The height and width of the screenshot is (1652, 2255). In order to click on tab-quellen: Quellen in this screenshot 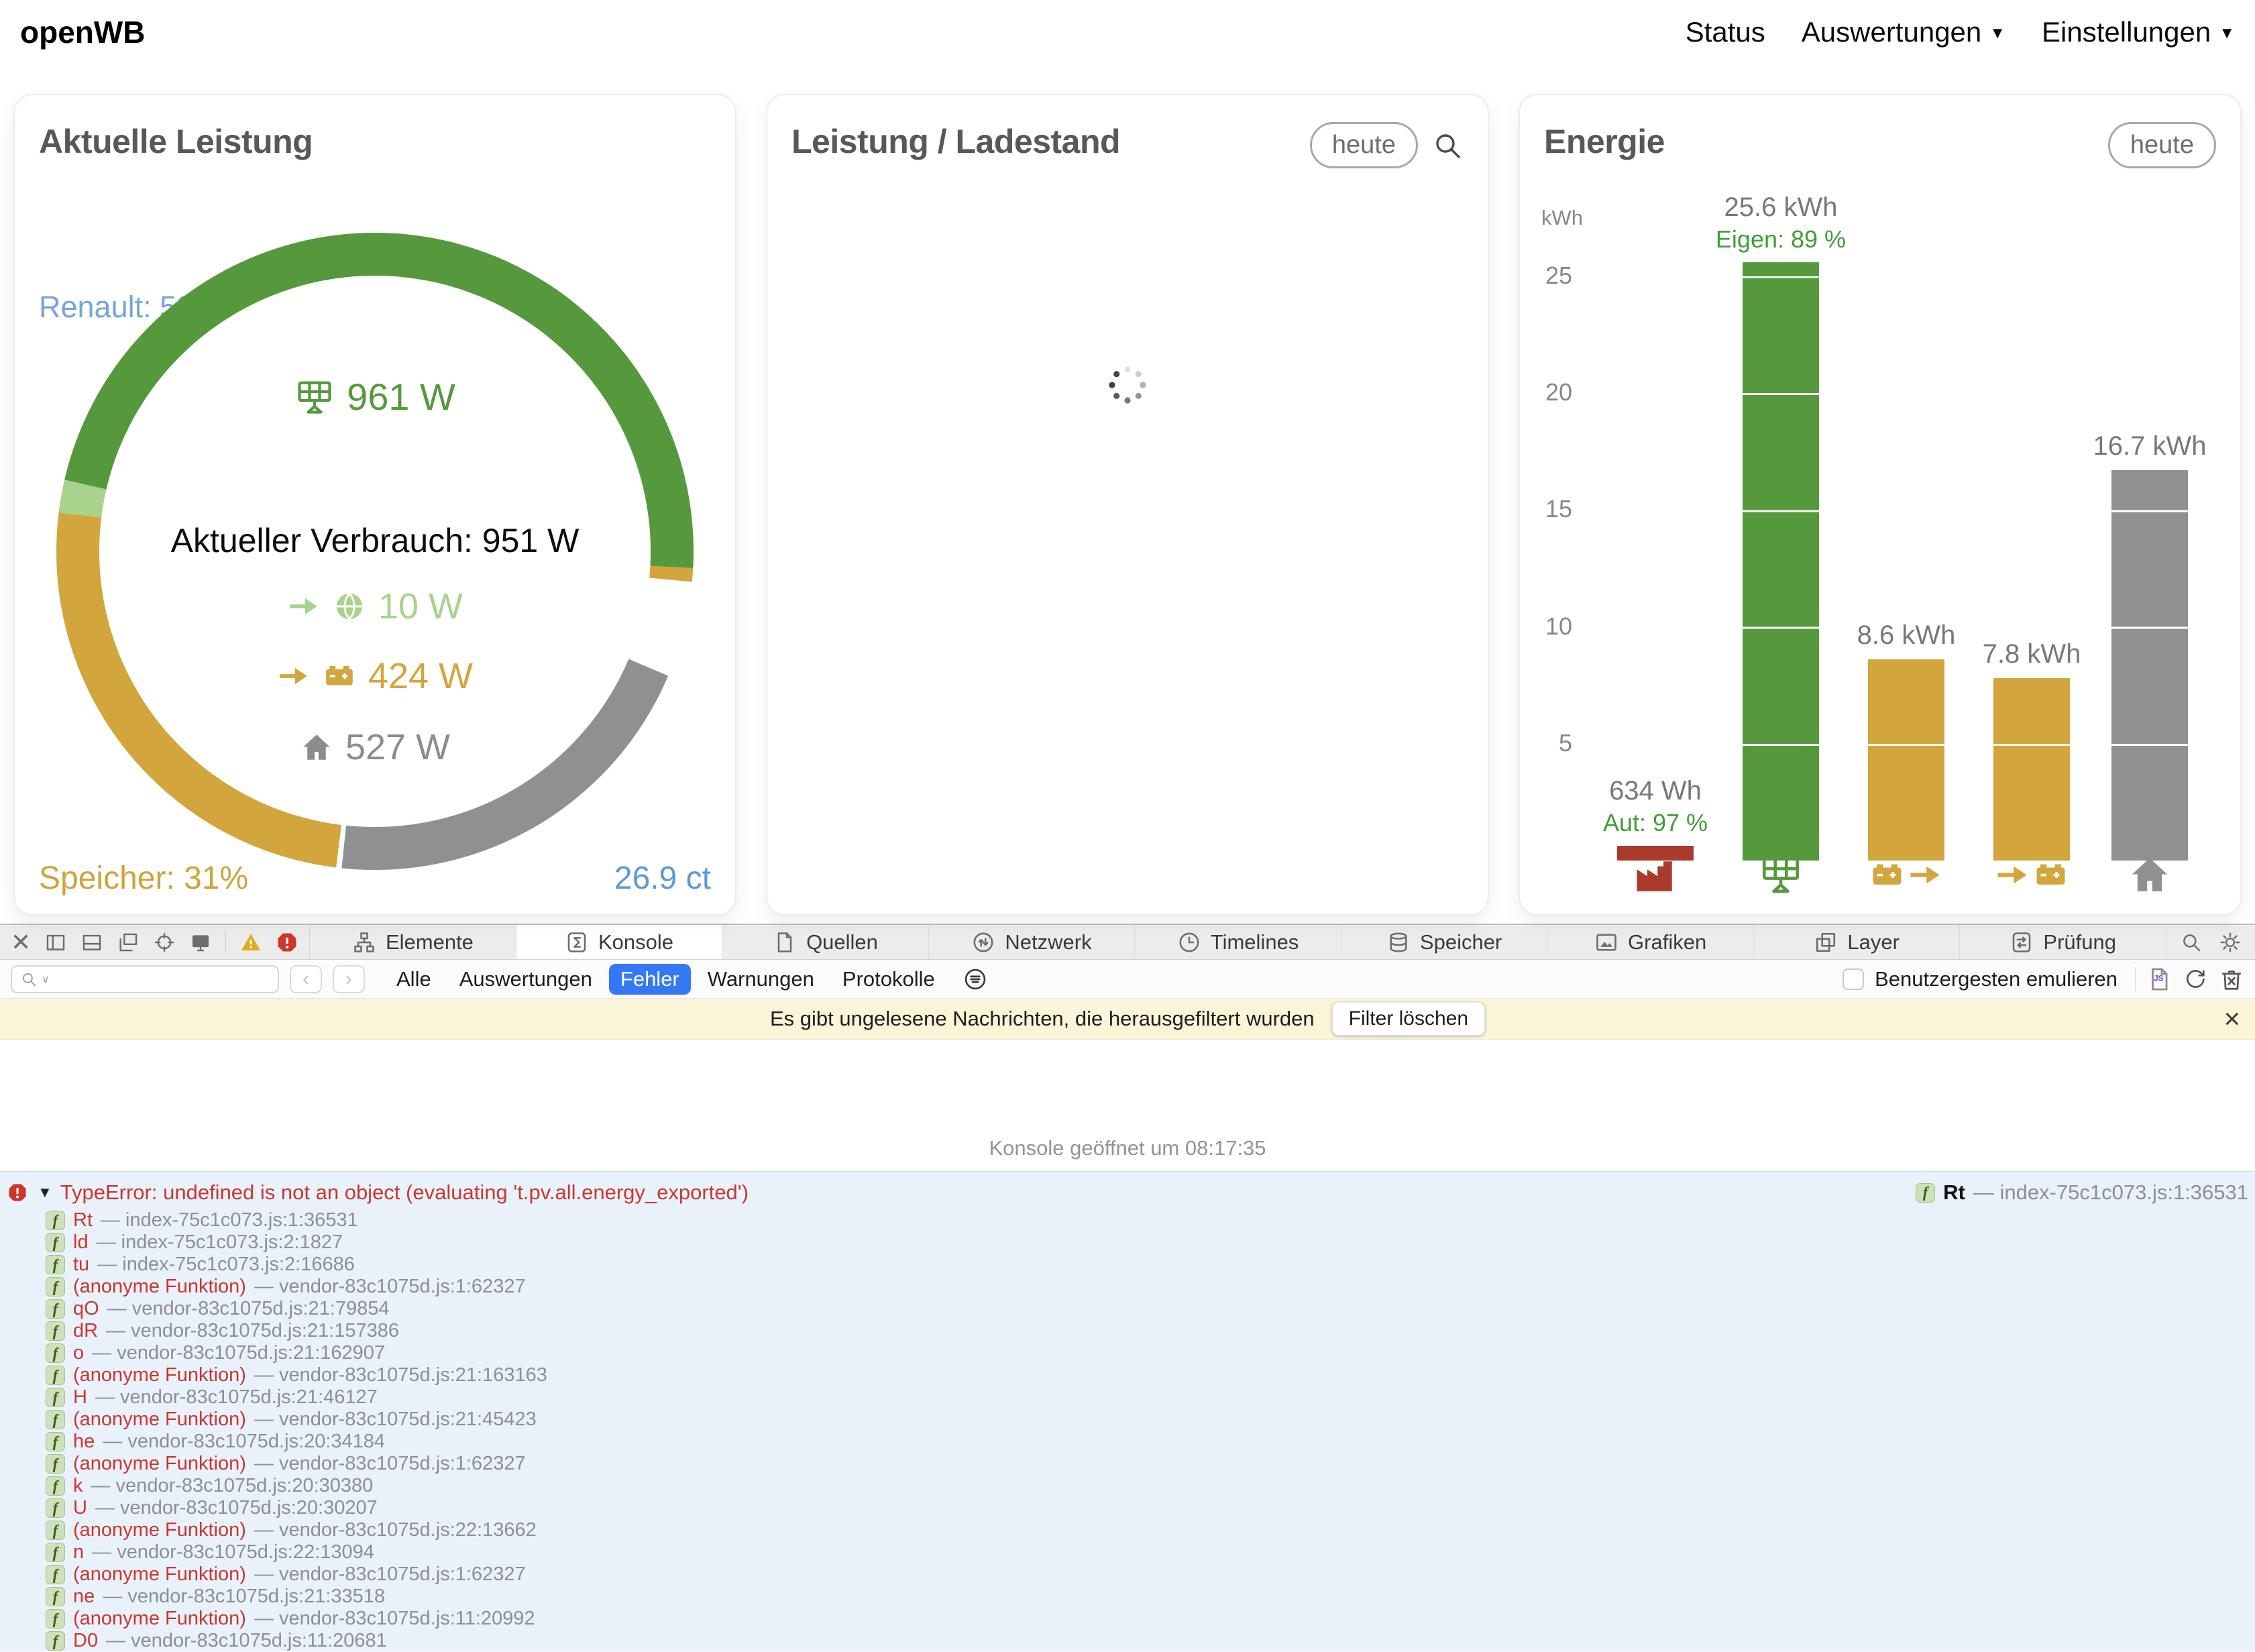, I will do `click(825, 942)`.